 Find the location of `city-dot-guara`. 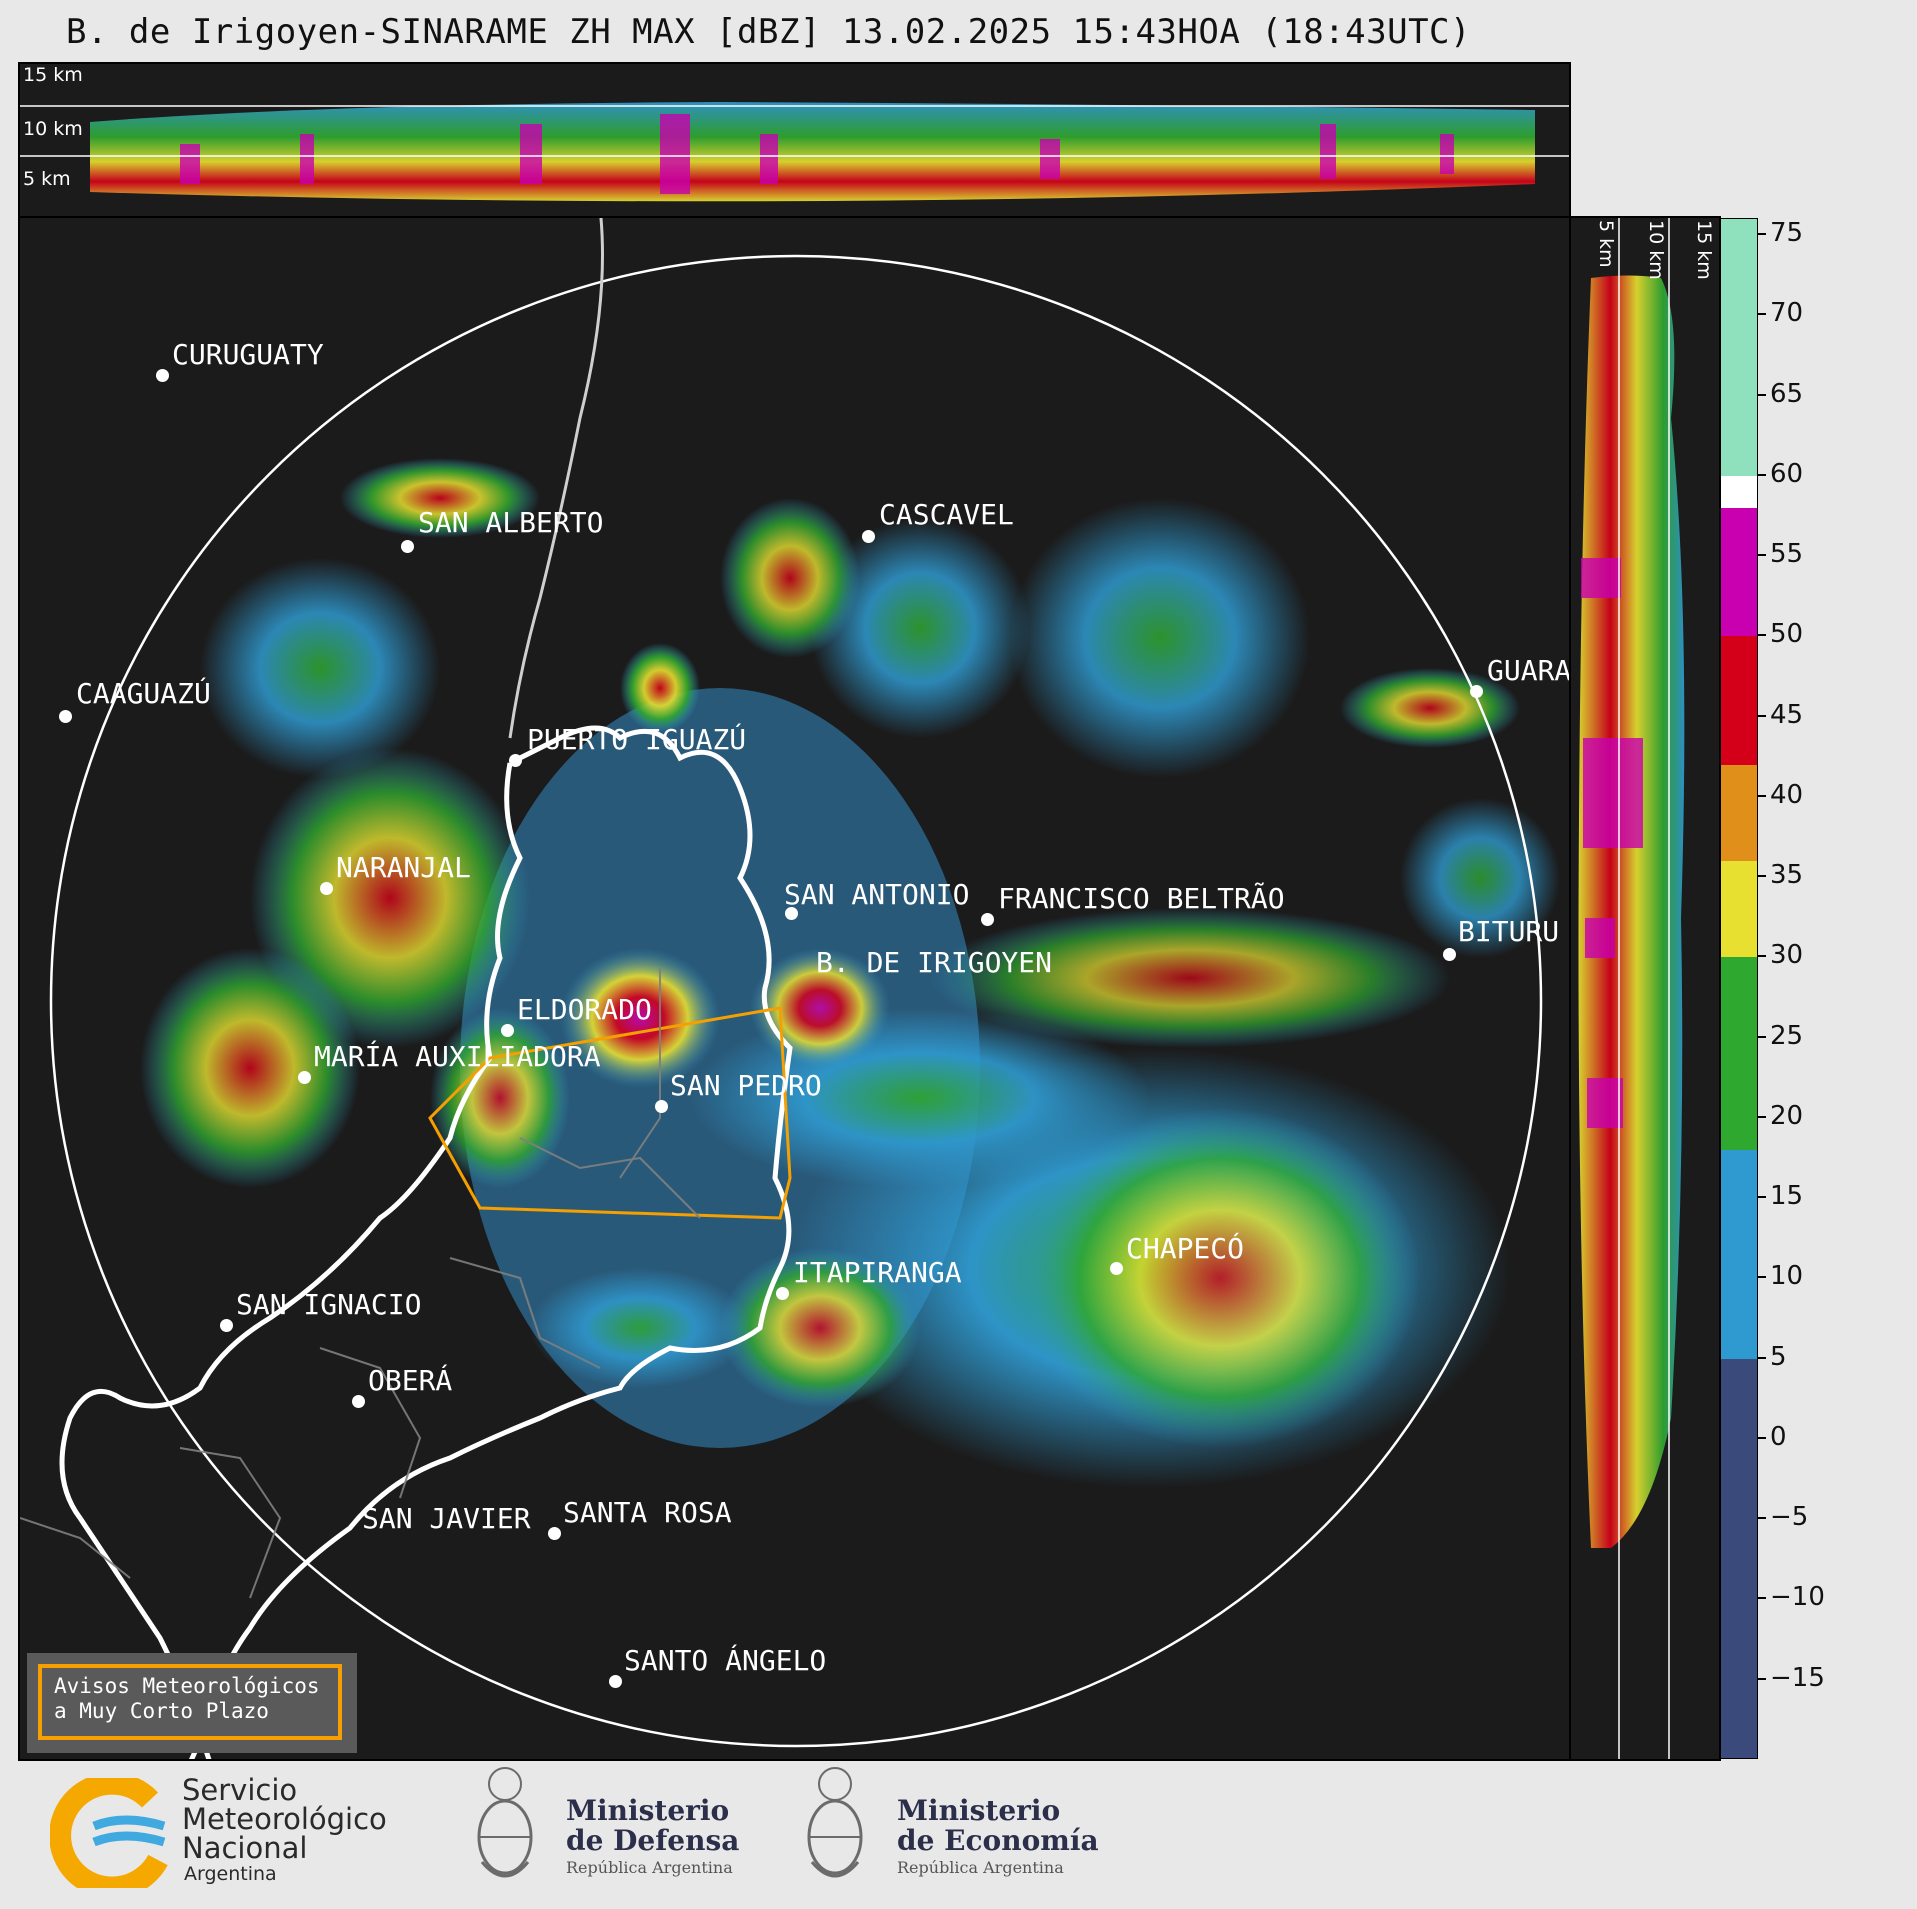

city-dot-guara is located at coordinates (1476, 691).